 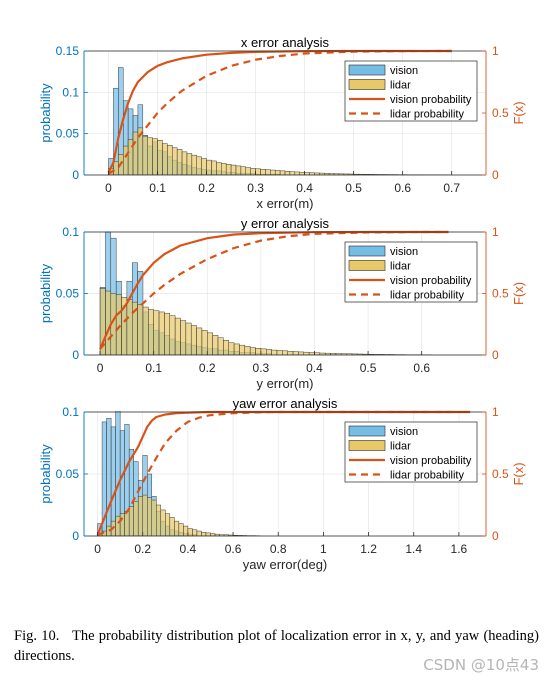 I want to click on x-axis-label: y error(m), so click(x=284, y=383).